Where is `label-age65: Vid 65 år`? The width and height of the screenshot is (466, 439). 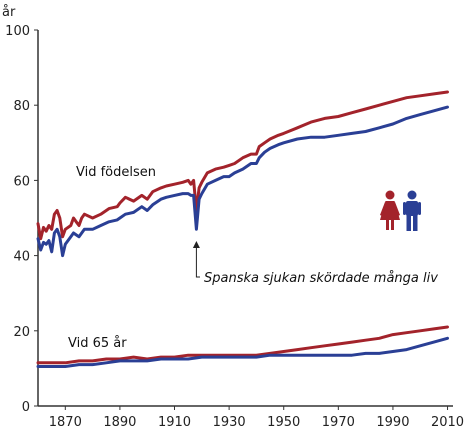 label-age65: Vid 65 år is located at coordinates (97, 343).